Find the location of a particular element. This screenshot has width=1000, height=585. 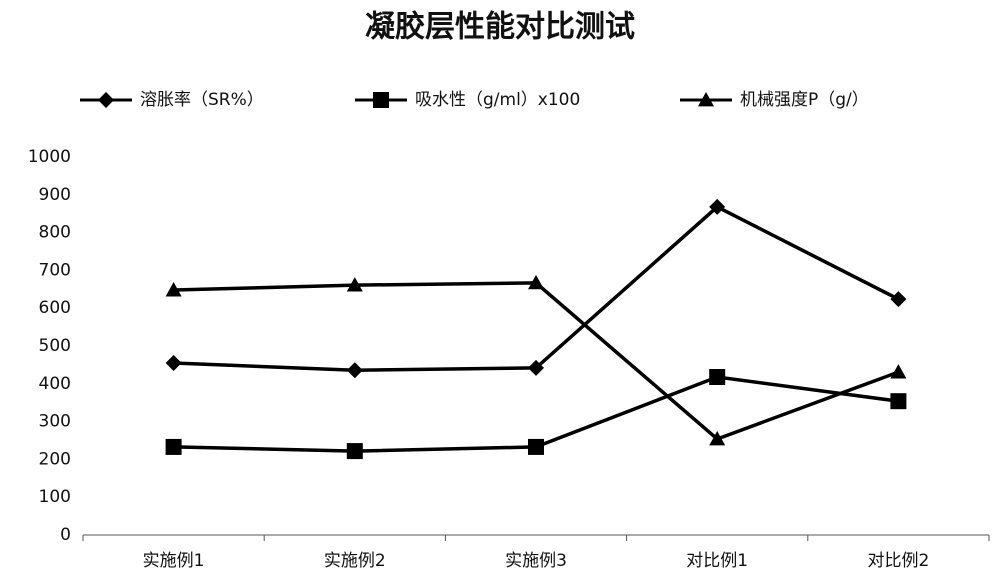

legend-label: 机械强度P（g/） is located at coordinates (804, 100).